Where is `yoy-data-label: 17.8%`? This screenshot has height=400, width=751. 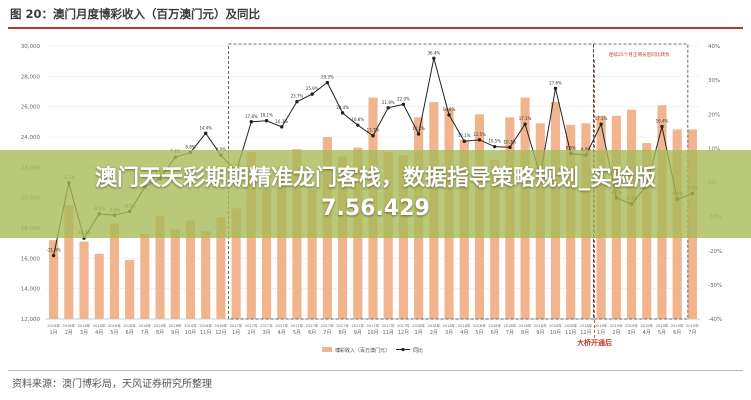 yoy-data-label: 17.8% is located at coordinates (251, 116).